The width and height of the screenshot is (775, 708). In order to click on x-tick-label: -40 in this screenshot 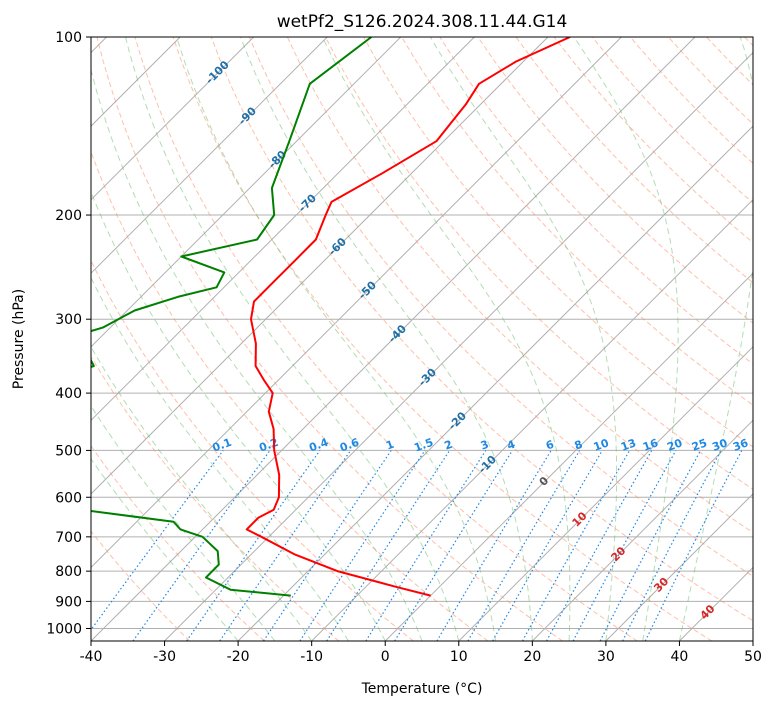, I will do `click(91, 657)`.